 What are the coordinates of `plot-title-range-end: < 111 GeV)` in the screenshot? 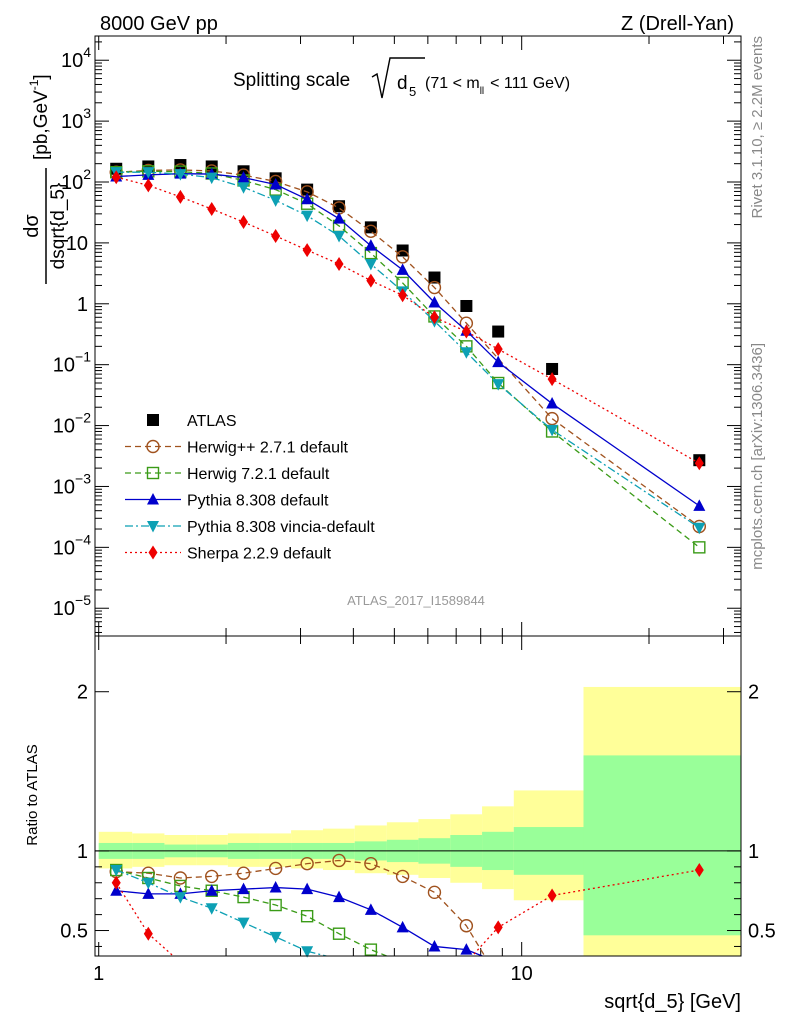 It's located at (530, 83).